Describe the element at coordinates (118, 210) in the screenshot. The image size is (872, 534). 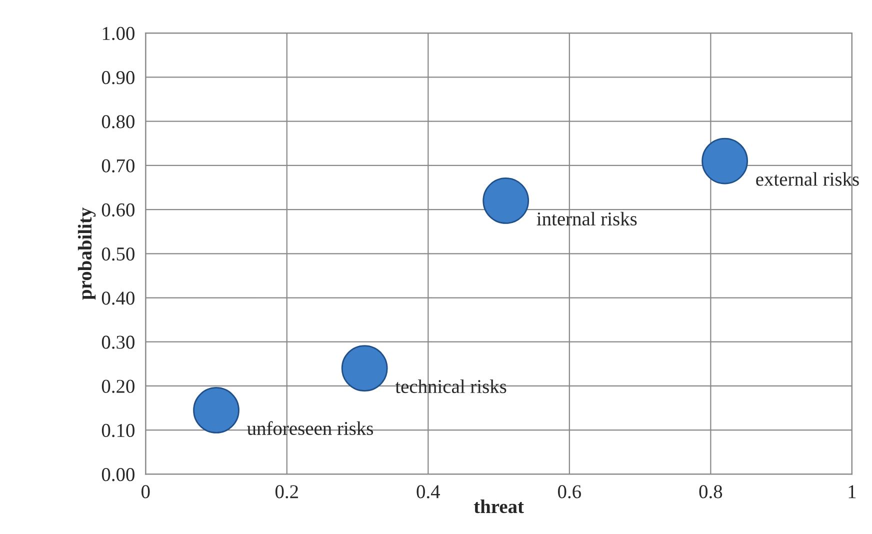
I see `y-tick-label: 0.60` at that location.